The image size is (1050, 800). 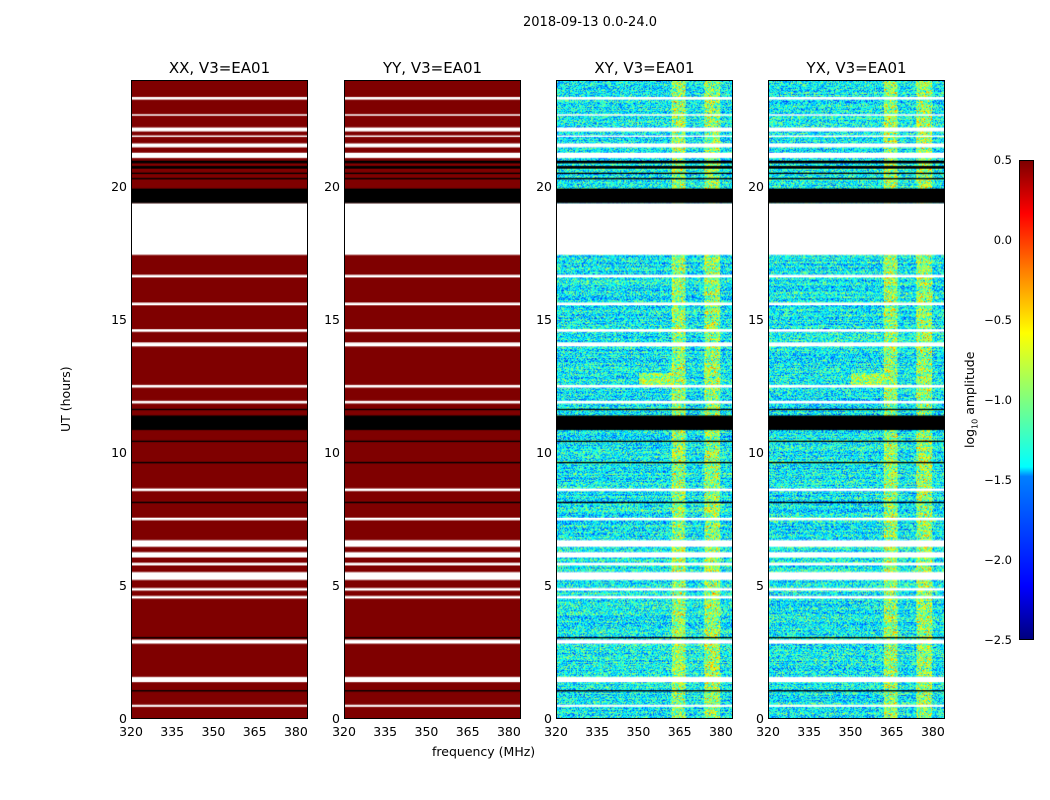 I want to click on colorbar, so click(x=1026, y=400).